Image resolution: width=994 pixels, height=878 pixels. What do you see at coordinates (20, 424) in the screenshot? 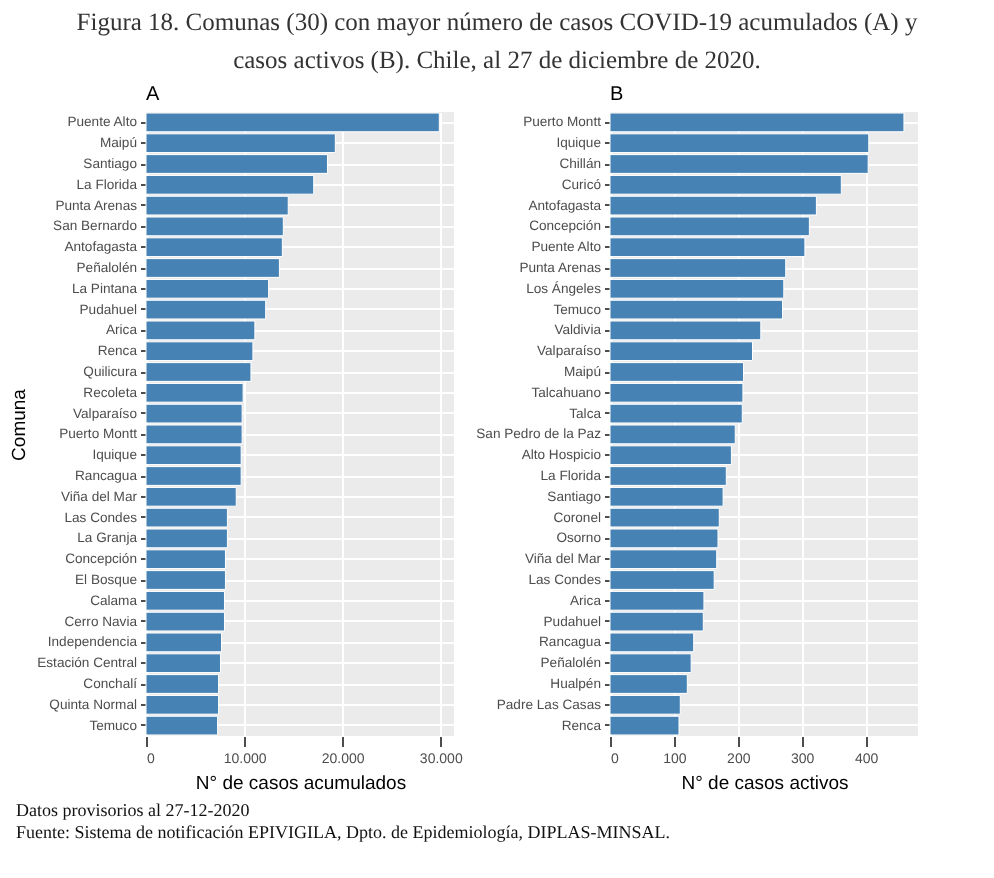
I see `y-axis-title: Comuna` at bounding box center [20, 424].